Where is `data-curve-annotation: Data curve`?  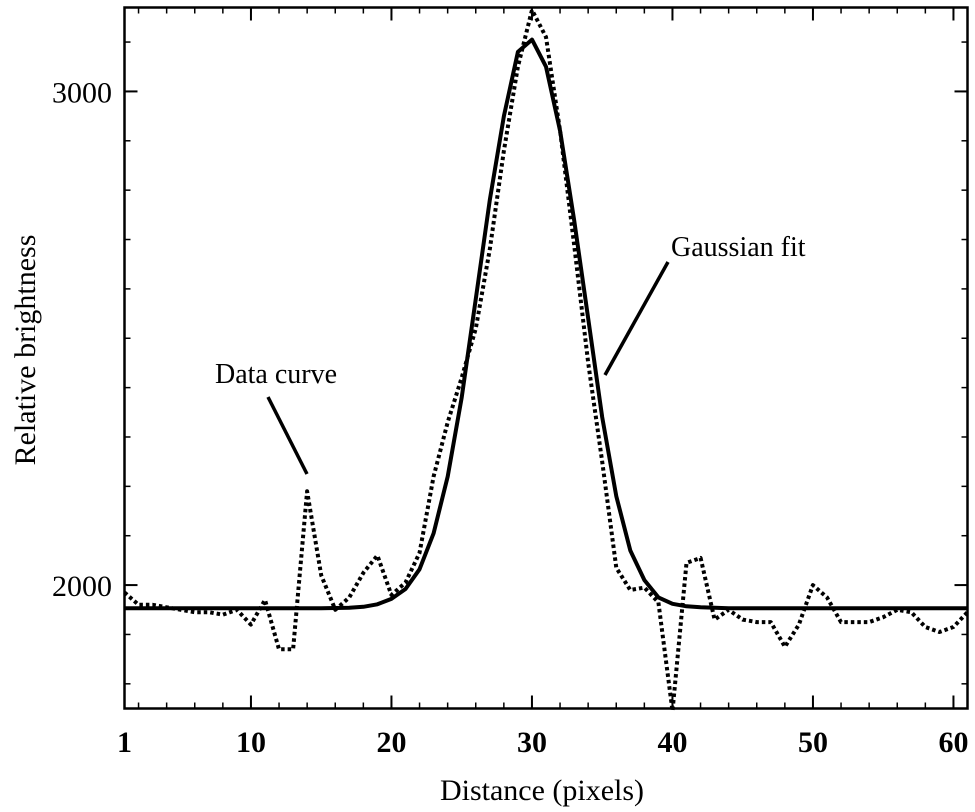 data-curve-annotation: Data curve is located at coordinates (276, 374).